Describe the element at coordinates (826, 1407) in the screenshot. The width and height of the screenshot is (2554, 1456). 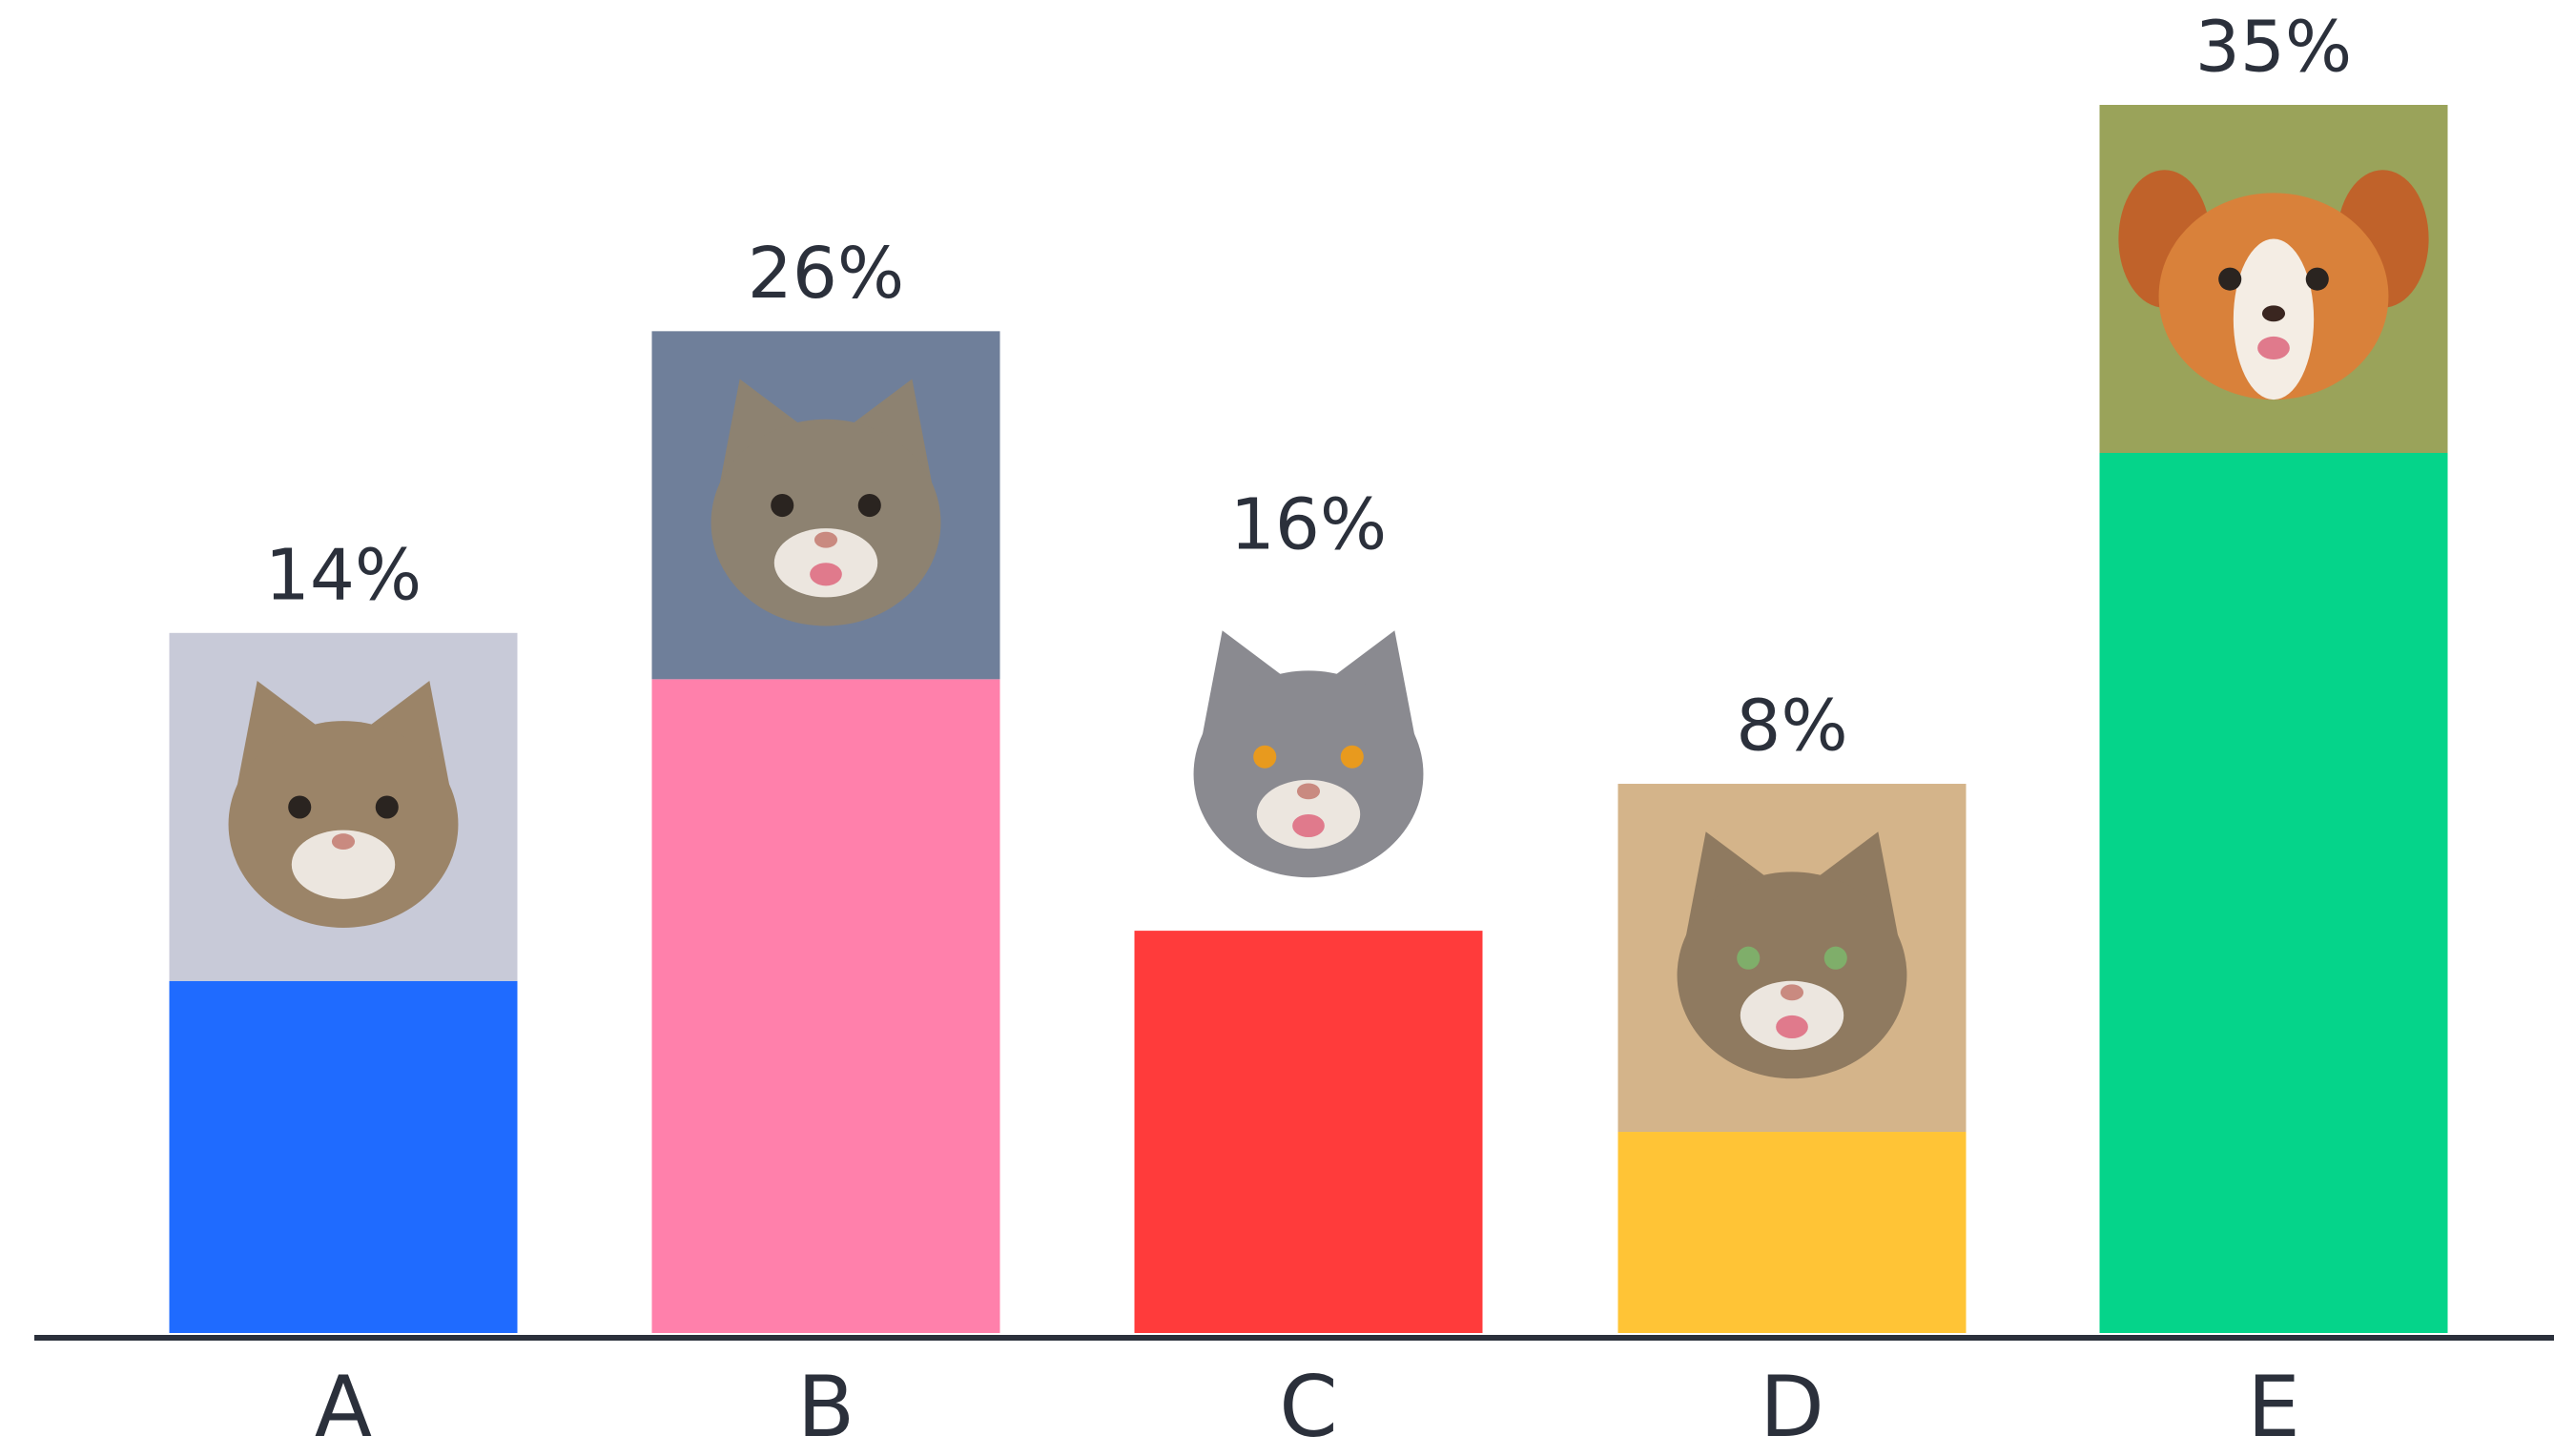
I see `x-tick-label: B` at that location.